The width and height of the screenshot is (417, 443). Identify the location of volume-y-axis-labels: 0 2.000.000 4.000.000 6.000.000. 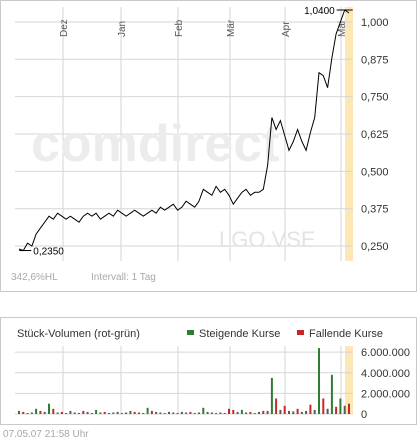
(385, 384).